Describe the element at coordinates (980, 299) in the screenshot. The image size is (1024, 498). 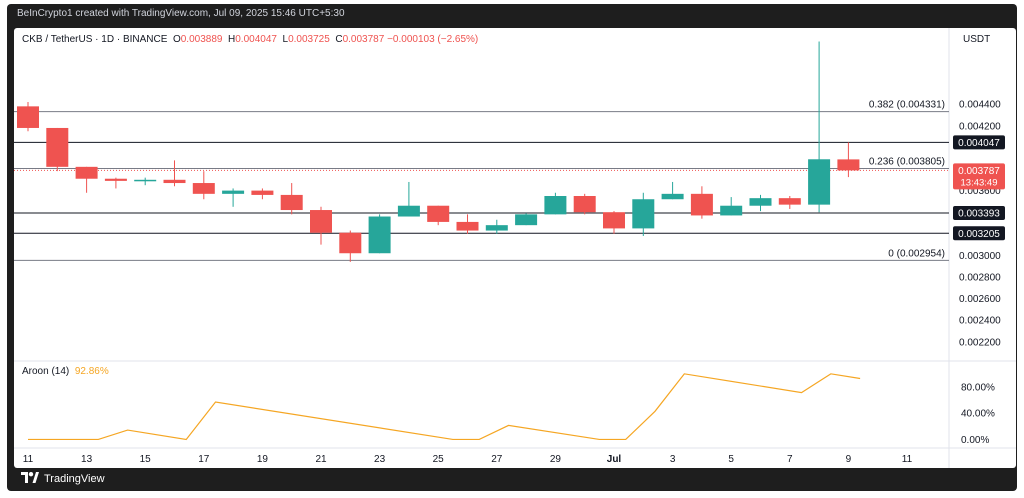
I see `price-tick-label: 0.002600` at that location.